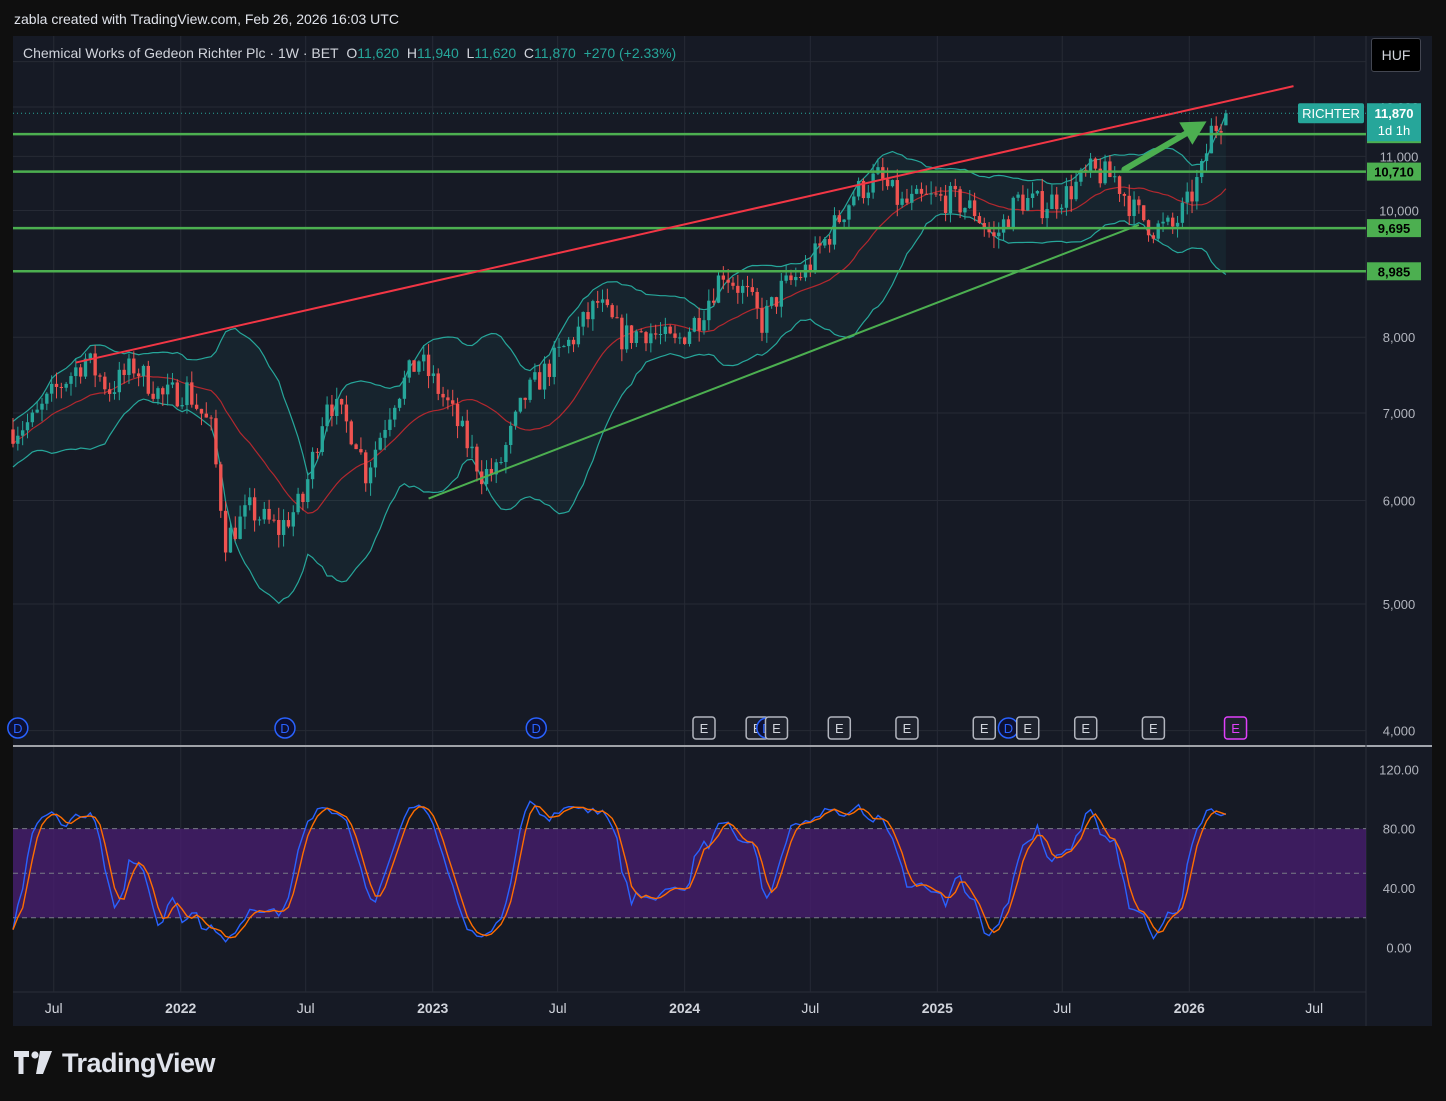 The width and height of the screenshot is (1446, 1101). I want to click on earnings-icon, so click(704, 728).